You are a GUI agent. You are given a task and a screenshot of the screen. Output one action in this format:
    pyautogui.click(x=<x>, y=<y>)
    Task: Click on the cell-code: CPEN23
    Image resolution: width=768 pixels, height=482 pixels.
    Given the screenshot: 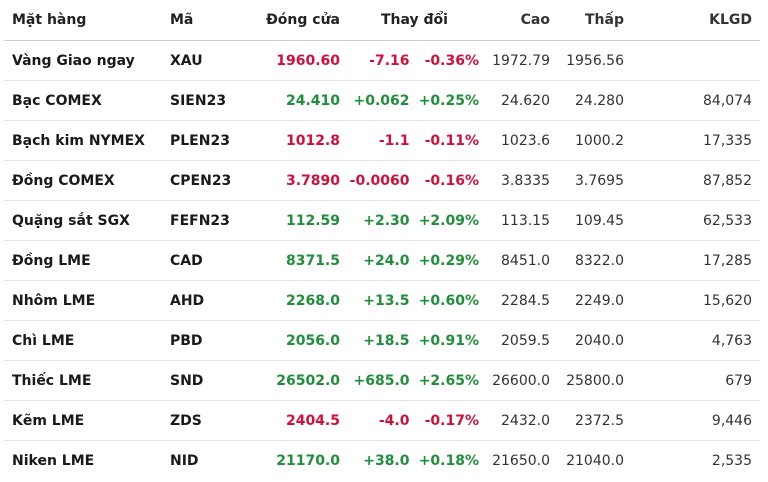 What is the action you would take?
    pyautogui.click(x=202, y=180)
    